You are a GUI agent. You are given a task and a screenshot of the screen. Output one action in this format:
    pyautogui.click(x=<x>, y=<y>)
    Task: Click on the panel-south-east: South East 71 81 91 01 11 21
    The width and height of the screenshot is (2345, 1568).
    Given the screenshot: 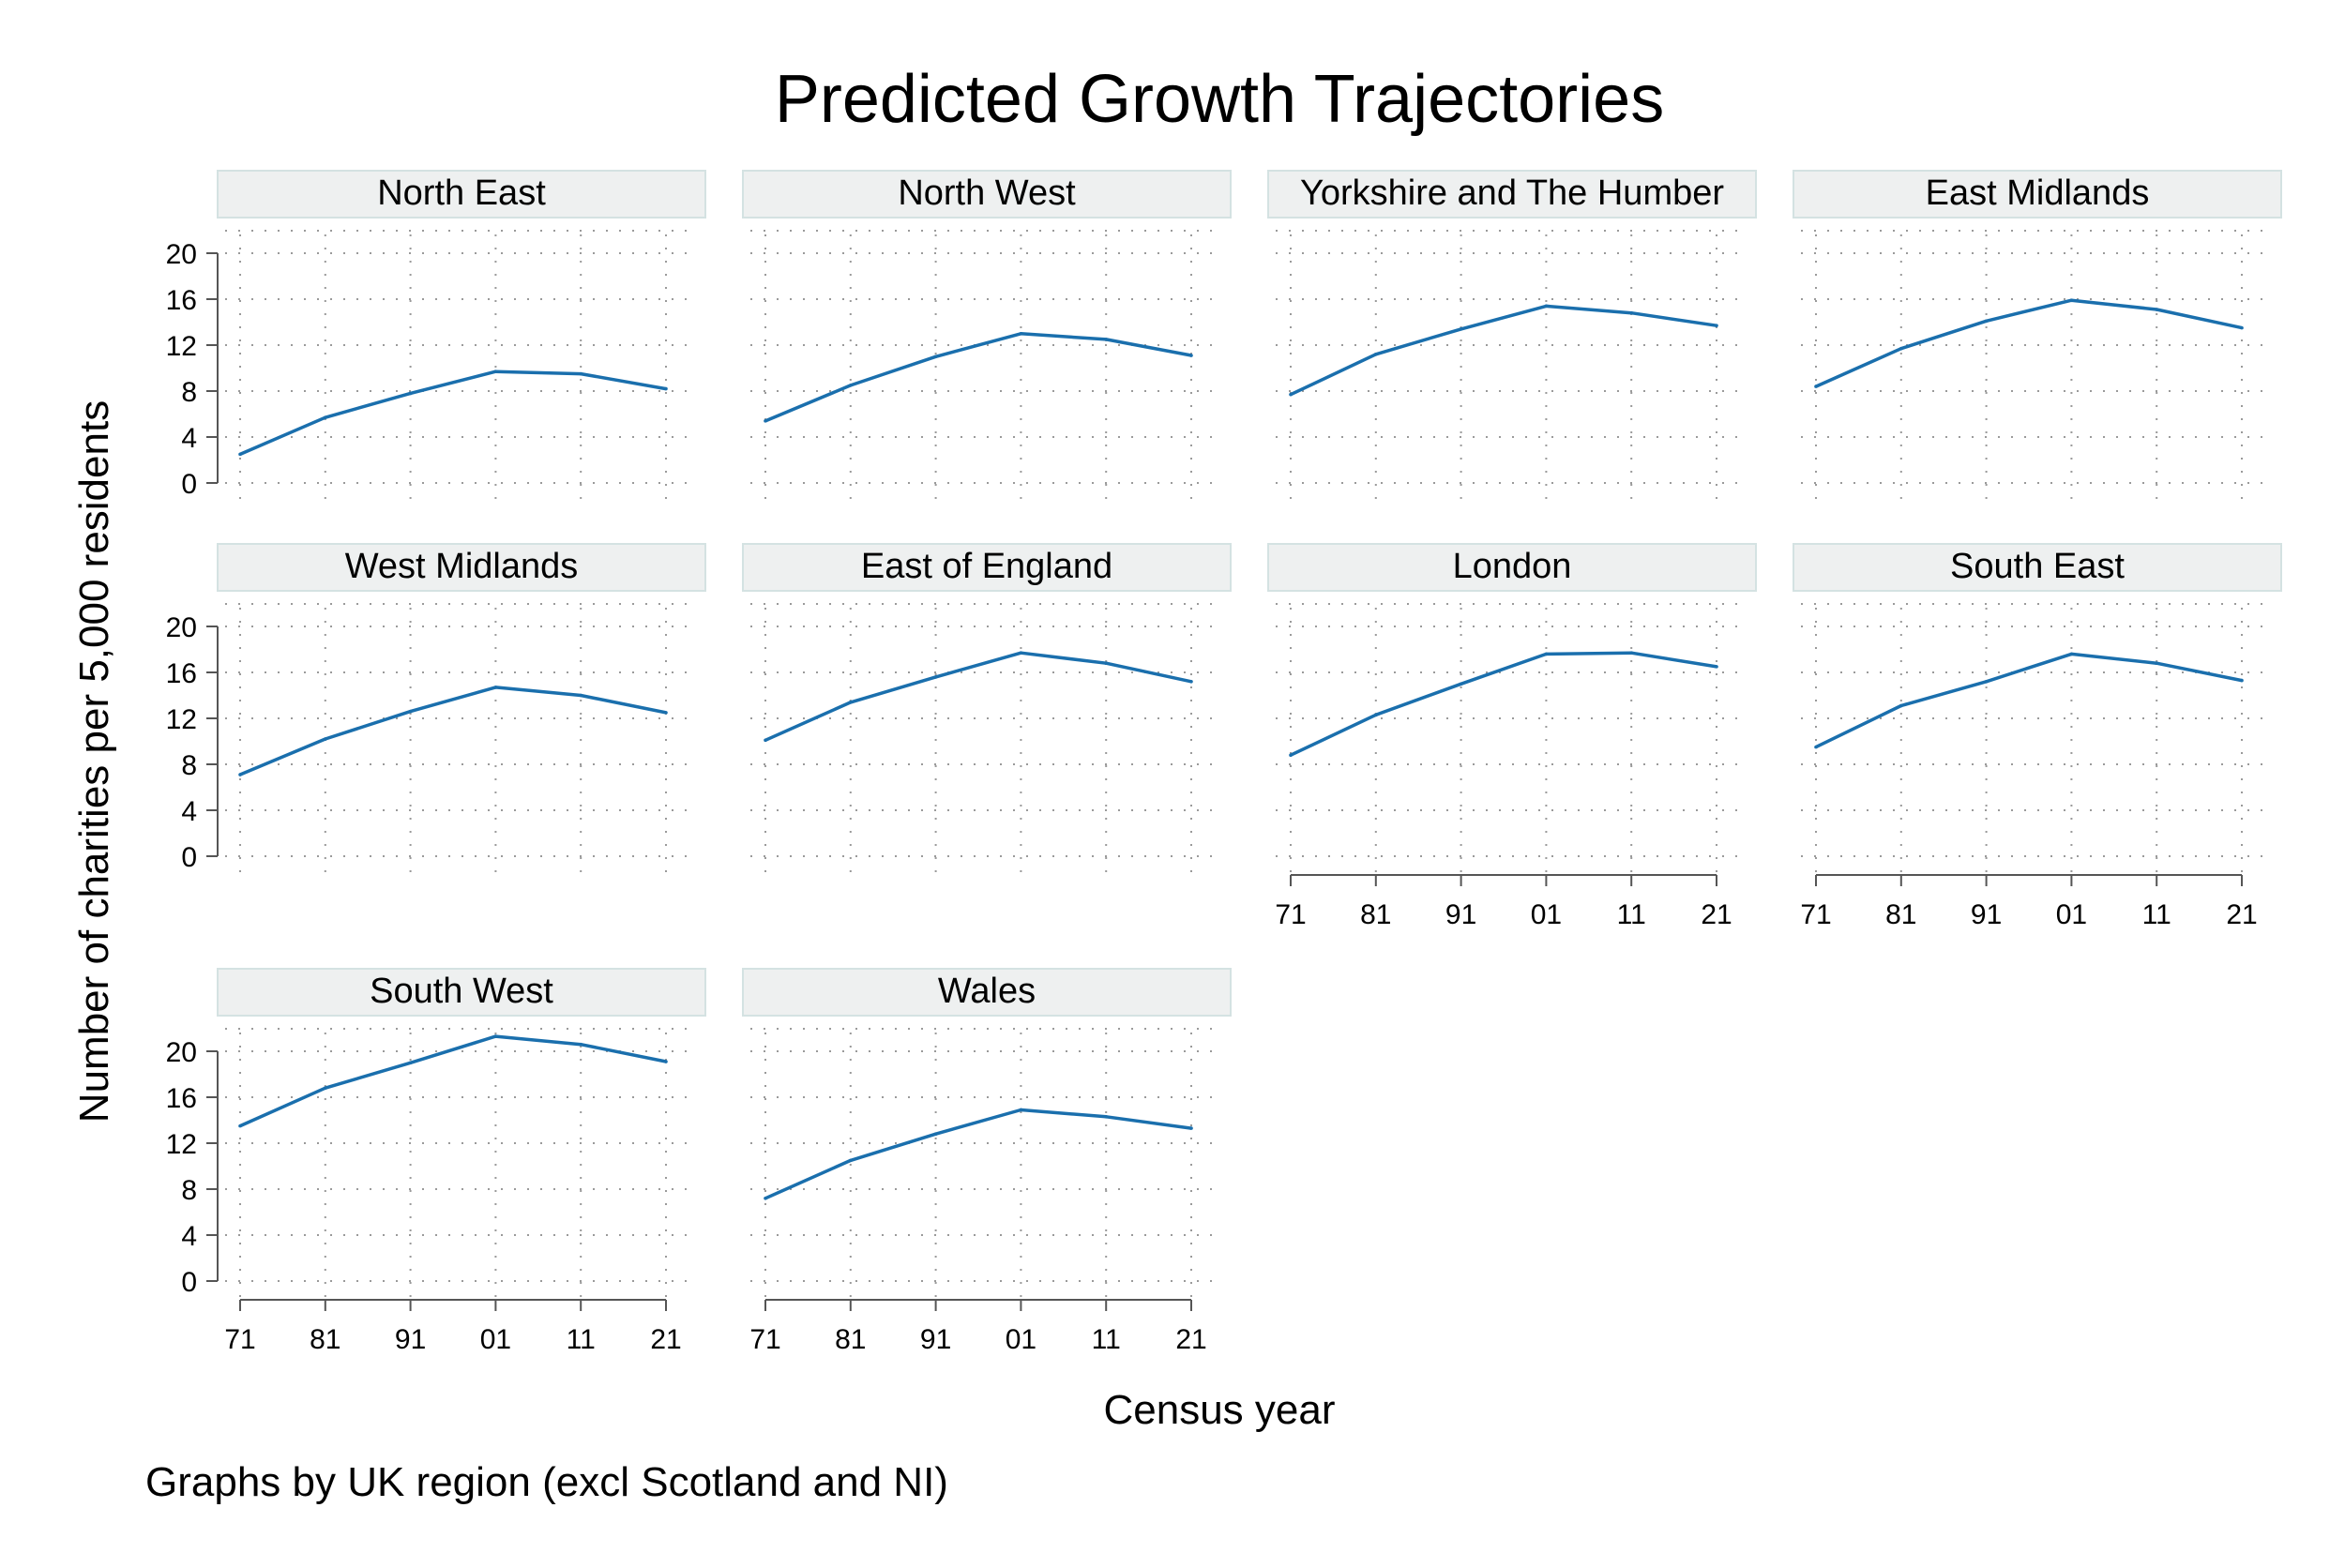 What is the action you would take?
    pyautogui.click(x=2037, y=737)
    